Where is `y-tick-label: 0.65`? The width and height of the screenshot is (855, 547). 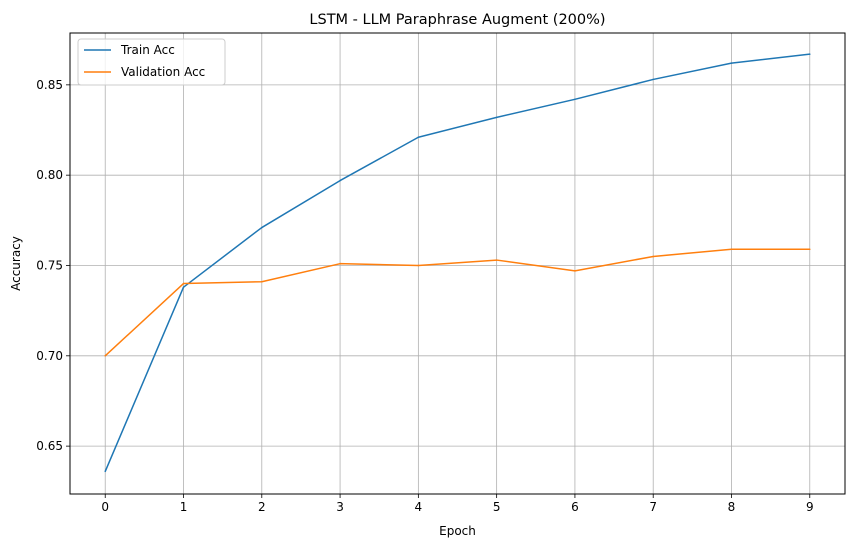
y-tick-label: 0.65 is located at coordinates (49, 446).